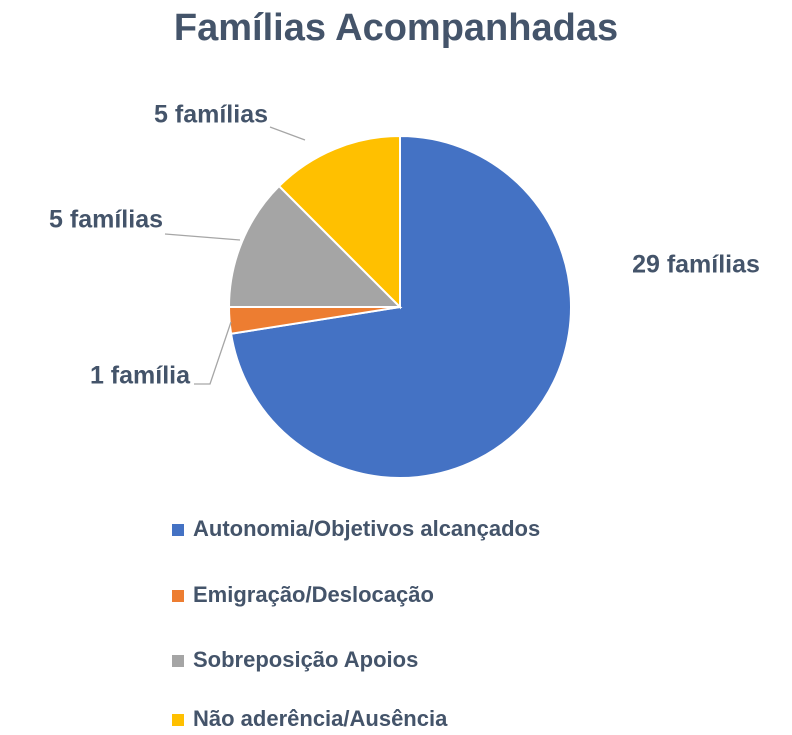  I want to click on legend-label: Não aderência/Ausência, so click(320, 718).